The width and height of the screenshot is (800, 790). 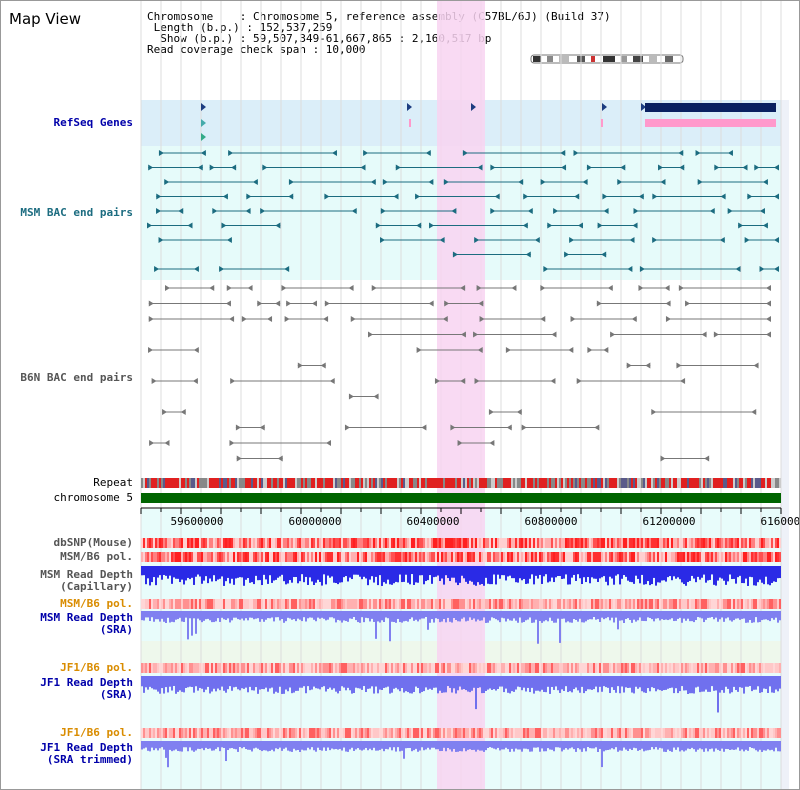 What do you see at coordinates (86, 617) in the screenshot?
I see `msm-read-depth-sra-label: MSM Read Depth` at bounding box center [86, 617].